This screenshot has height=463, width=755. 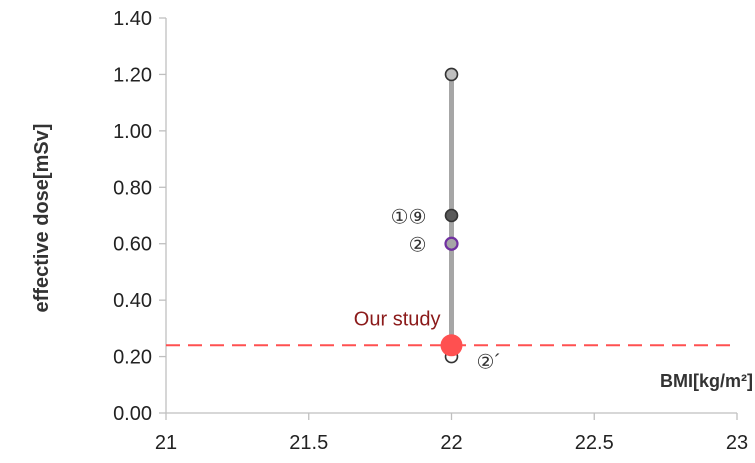 What do you see at coordinates (132, 188) in the screenshot?
I see `y-tick-label: 0.80` at bounding box center [132, 188].